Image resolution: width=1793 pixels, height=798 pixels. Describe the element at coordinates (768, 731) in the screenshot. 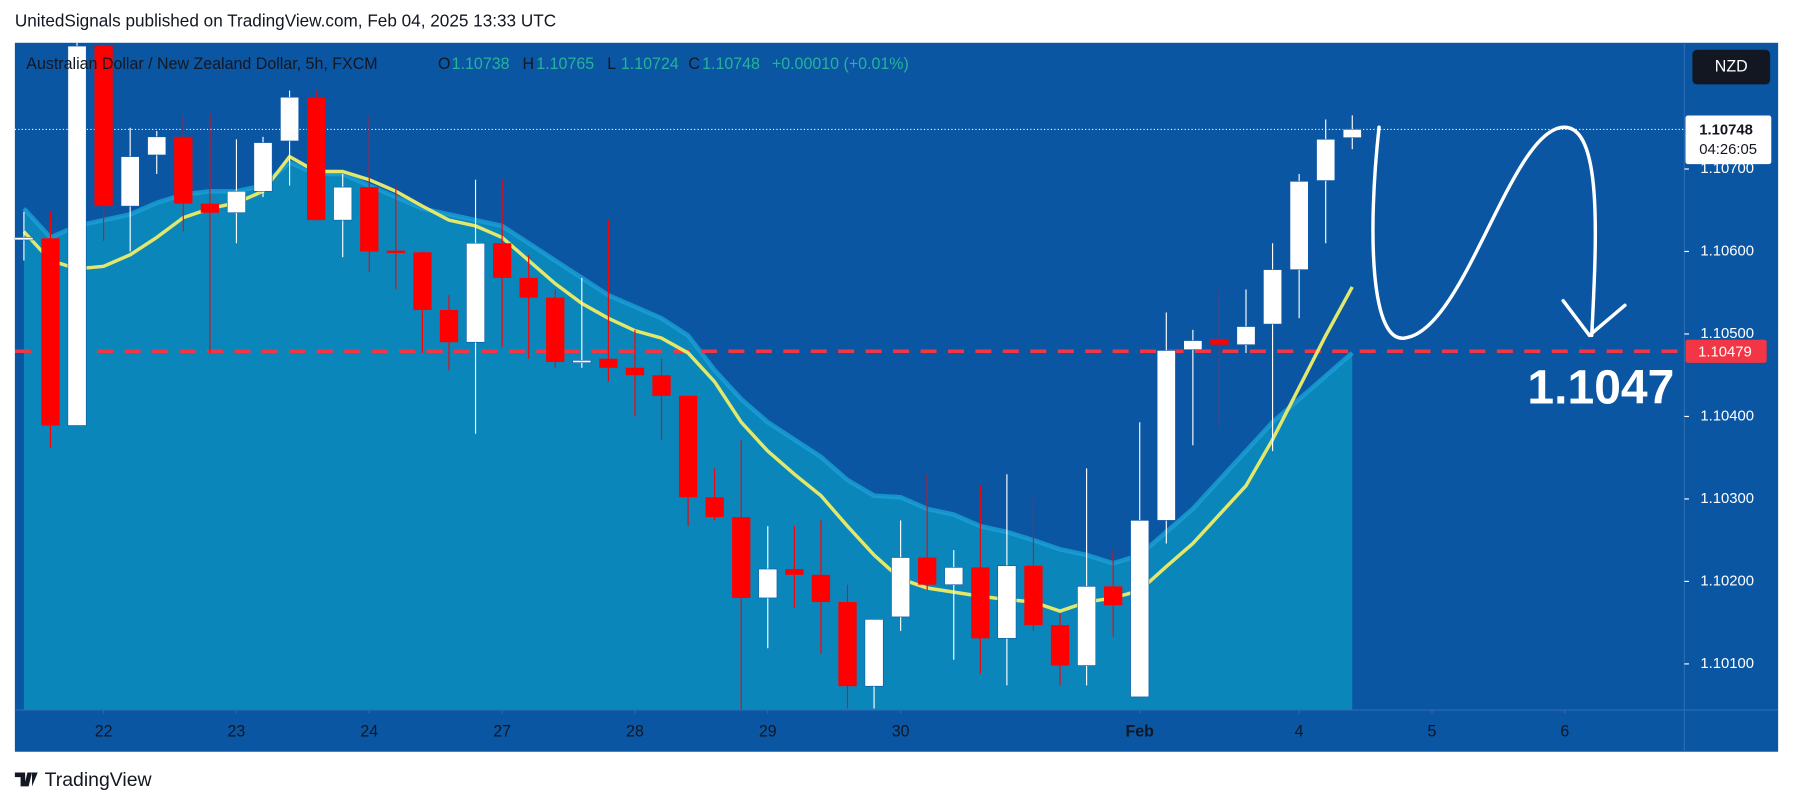

I see `x-tick-label: 29` at that location.